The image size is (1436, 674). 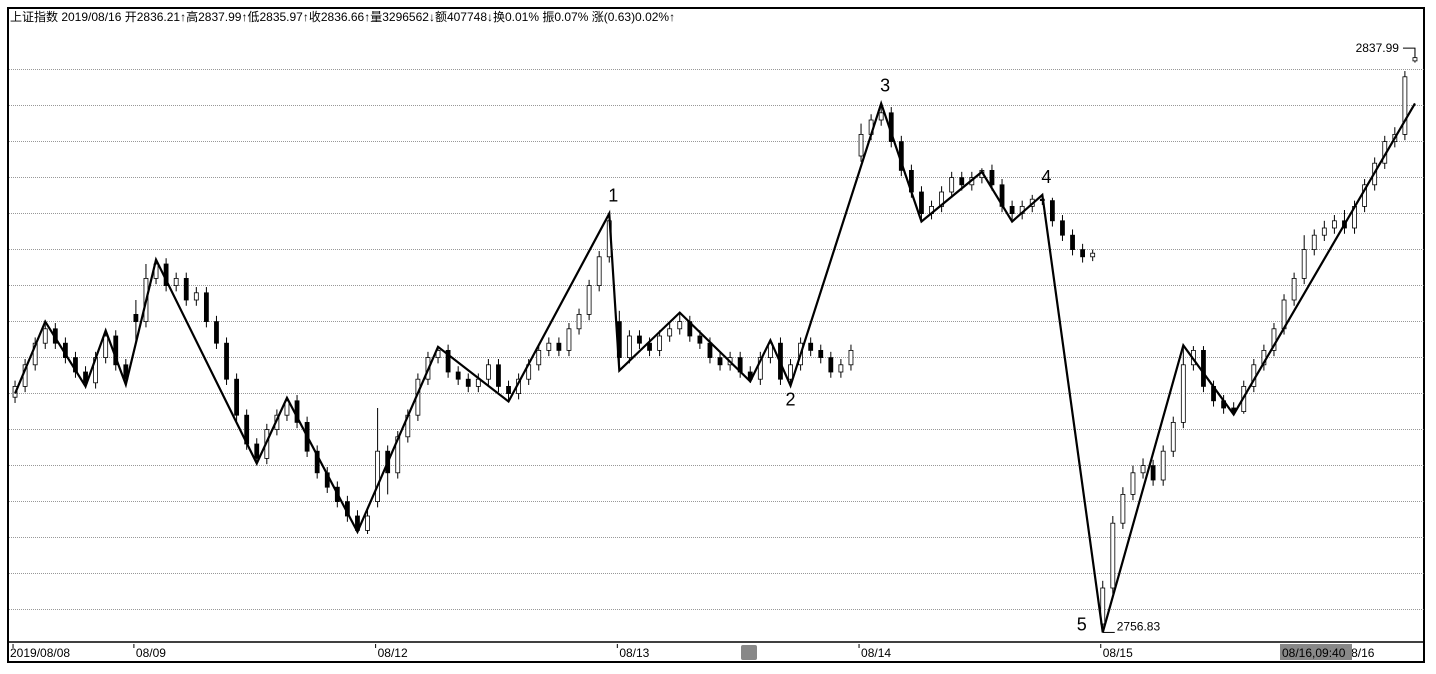 I want to click on wave-label: 2, so click(x=791, y=400).